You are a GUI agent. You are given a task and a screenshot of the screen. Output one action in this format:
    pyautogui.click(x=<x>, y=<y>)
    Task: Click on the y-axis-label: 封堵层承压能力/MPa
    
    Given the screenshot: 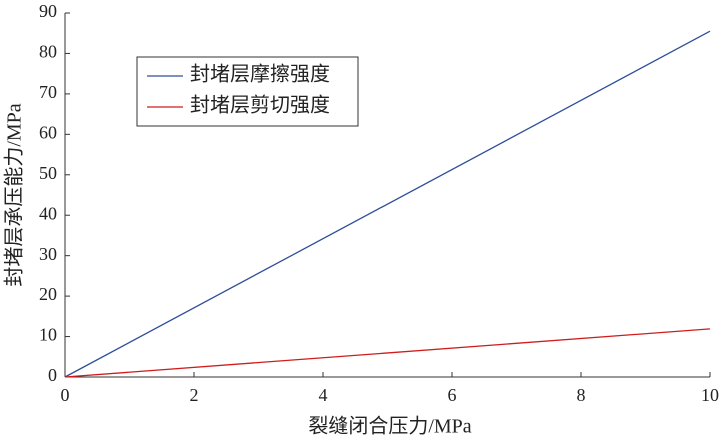 What is the action you would take?
    pyautogui.click(x=14, y=194)
    